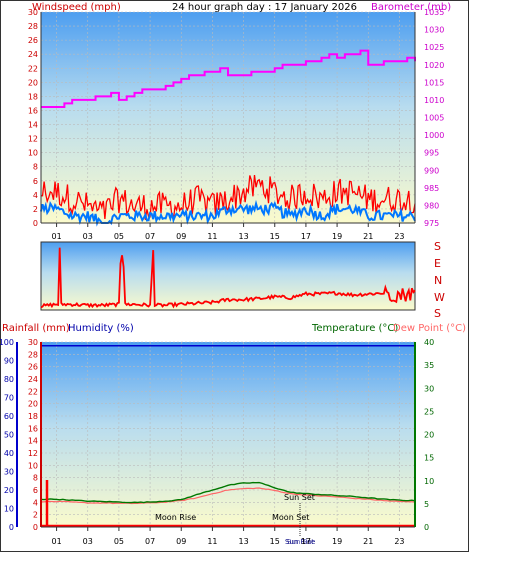 This screenshot has height=563, width=529. Describe the element at coordinates (429, 388) in the screenshot. I see `temperature-tick-label: 30` at that location.